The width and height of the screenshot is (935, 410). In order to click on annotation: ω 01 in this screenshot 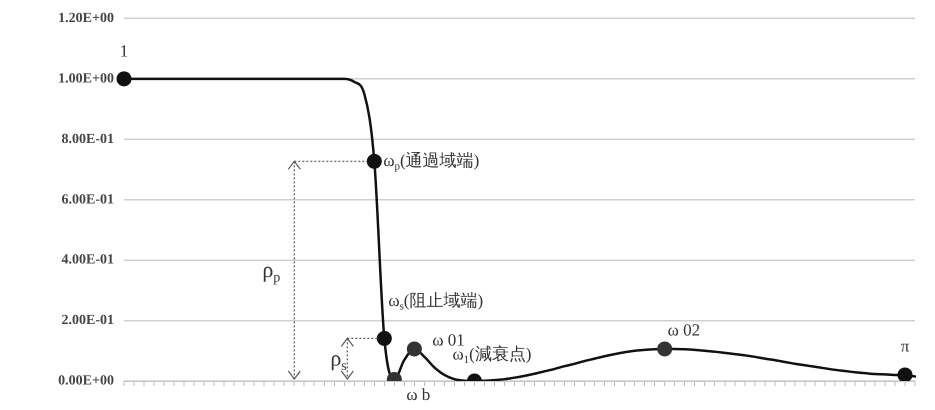, I will do `click(448, 340)`.